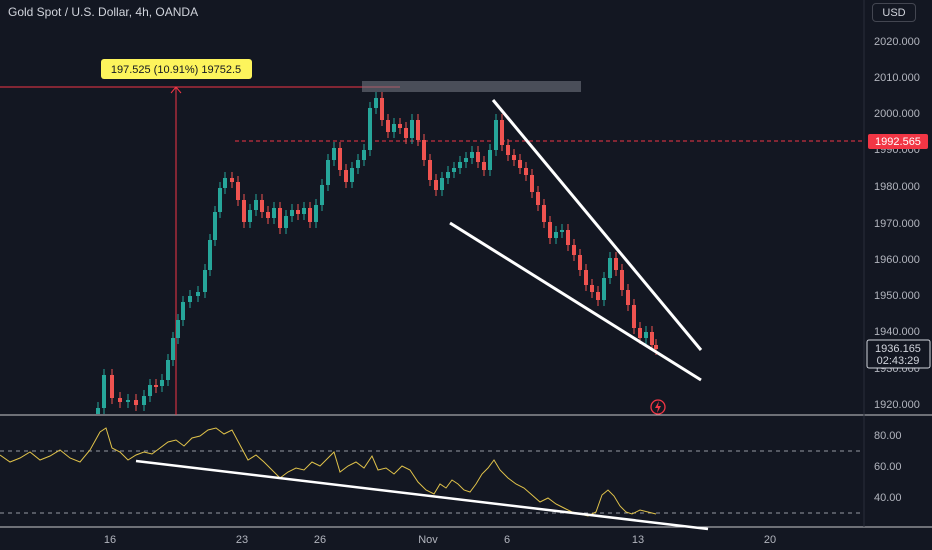 The image size is (932, 550). Describe the element at coordinates (888, 436) in the screenshot. I see `osc-tick: 80.00` at that location.